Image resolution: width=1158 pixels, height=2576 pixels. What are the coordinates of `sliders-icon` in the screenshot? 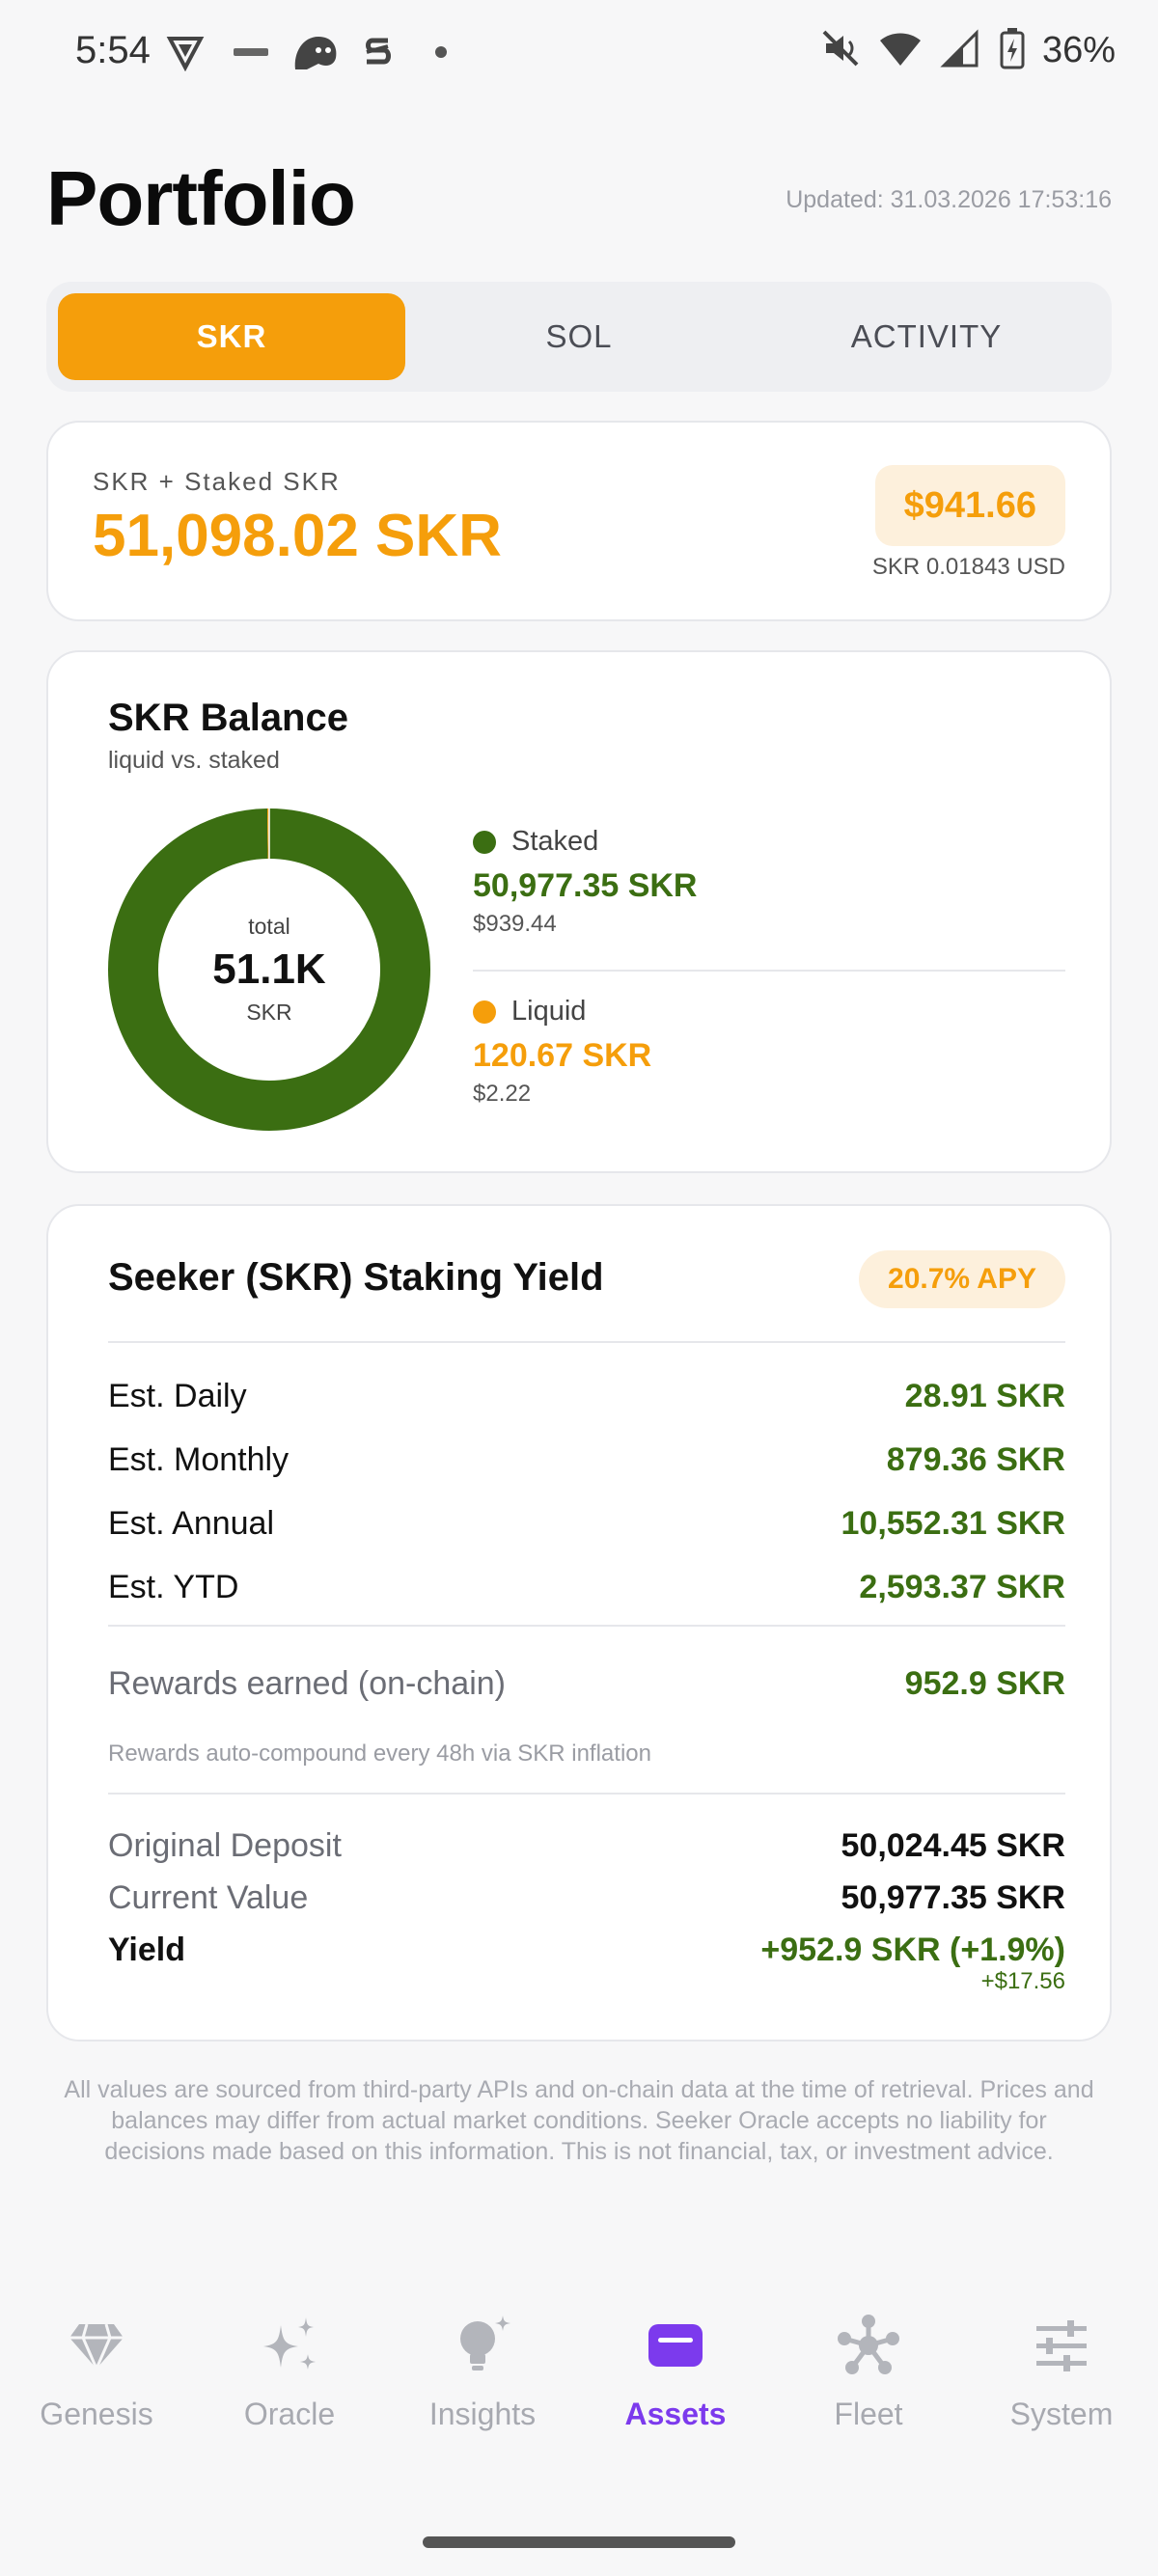 It's located at (1061, 2345).